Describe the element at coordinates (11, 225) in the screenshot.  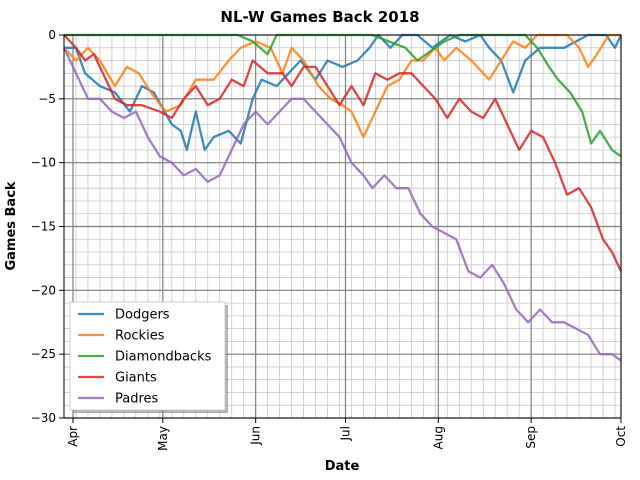
I see `y-axis-title: Games Back` at that location.